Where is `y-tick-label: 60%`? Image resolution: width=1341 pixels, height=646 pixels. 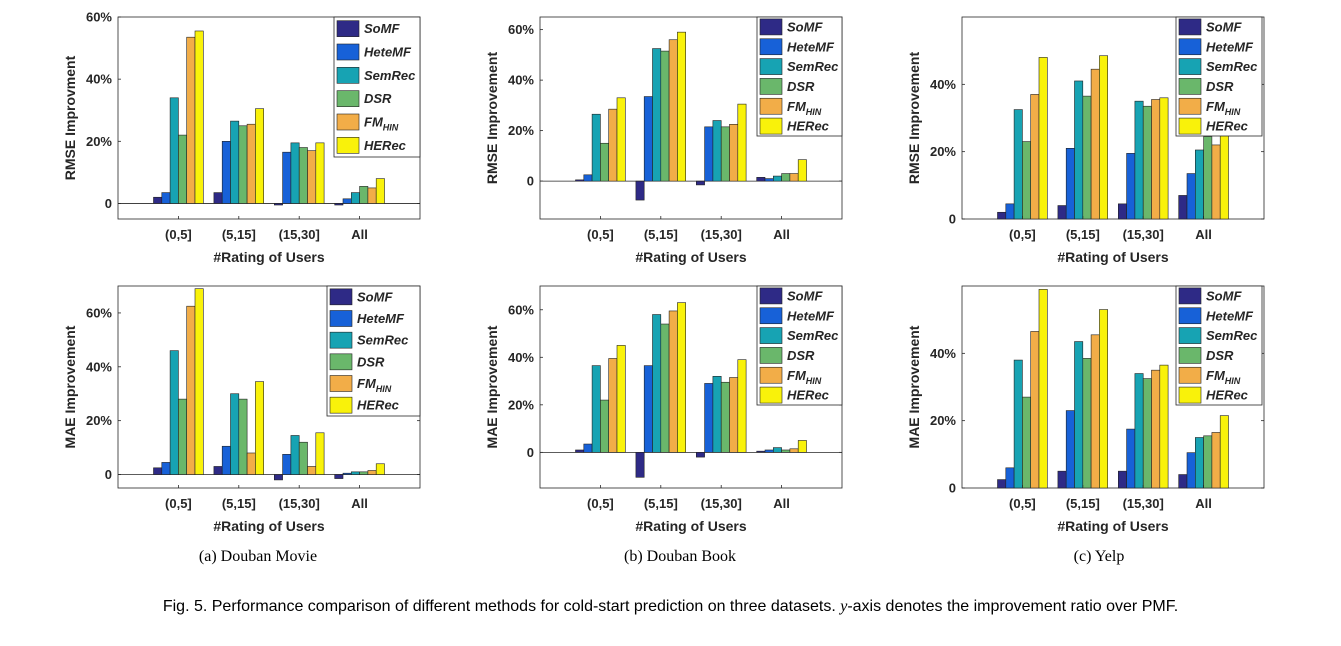 y-tick-label: 60% is located at coordinates (99, 17).